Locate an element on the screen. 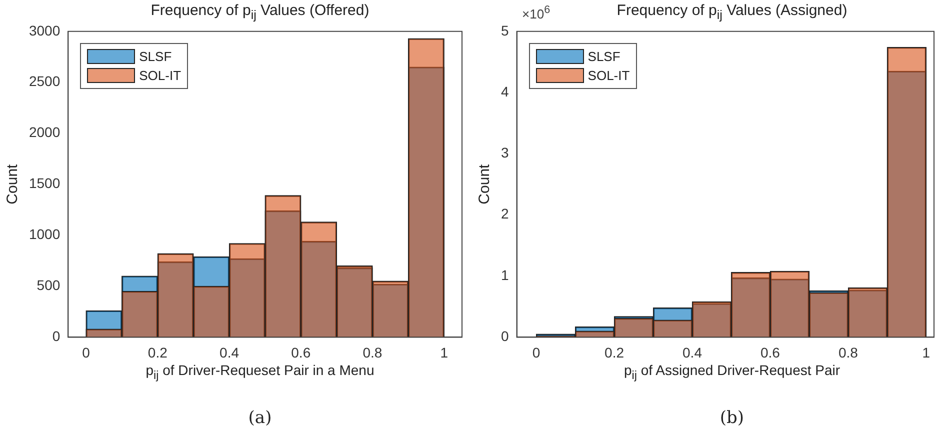 The height and width of the screenshot is (437, 944). y-tick-label: 2000 is located at coordinates (44, 132).